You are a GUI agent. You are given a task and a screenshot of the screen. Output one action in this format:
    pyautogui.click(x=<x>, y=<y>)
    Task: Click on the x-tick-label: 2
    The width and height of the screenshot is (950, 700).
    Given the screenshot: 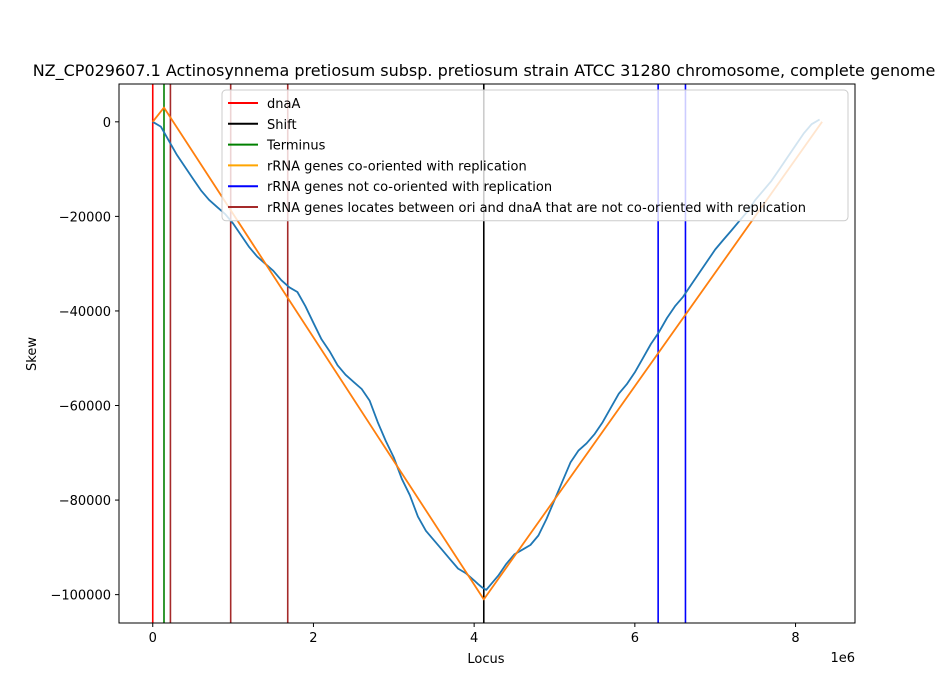 What is the action you would take?
    pyautogui.click(x=313, y=638)
    